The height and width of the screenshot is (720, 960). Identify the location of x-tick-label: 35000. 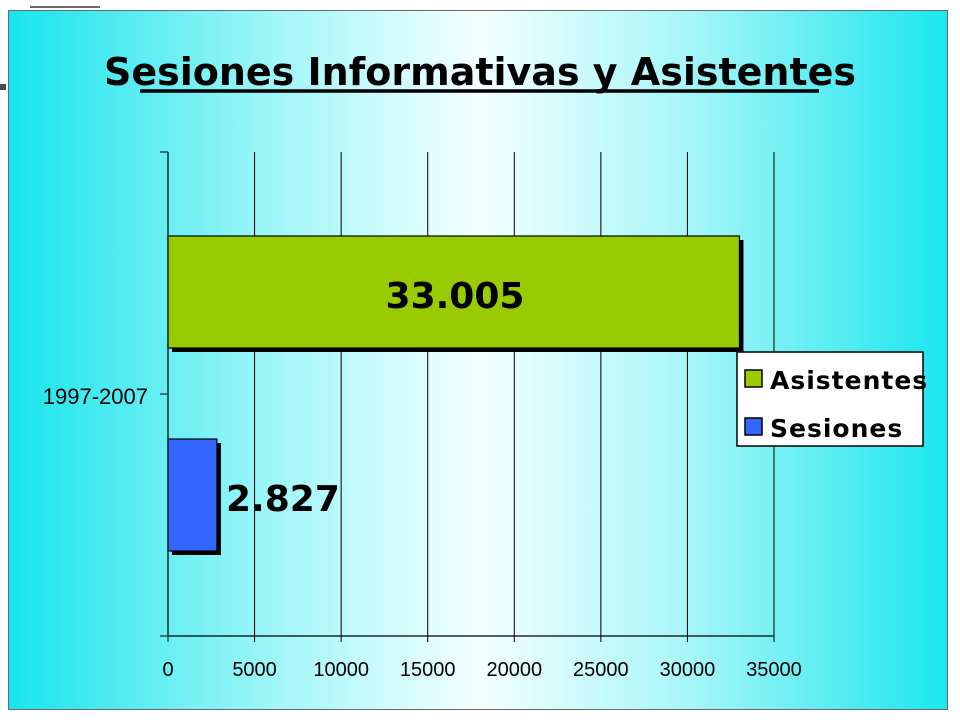
(774, 670).